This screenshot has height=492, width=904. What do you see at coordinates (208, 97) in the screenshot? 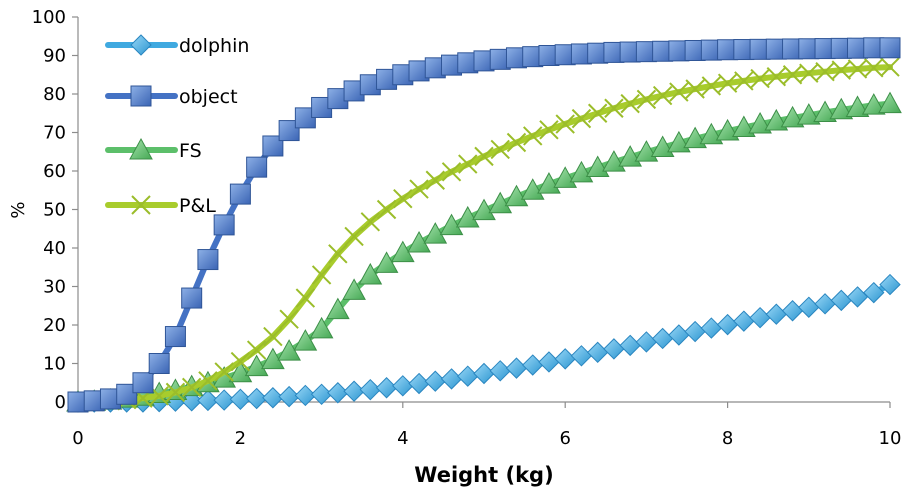
I see `legend-label: object` at bounding box center [208, 97].